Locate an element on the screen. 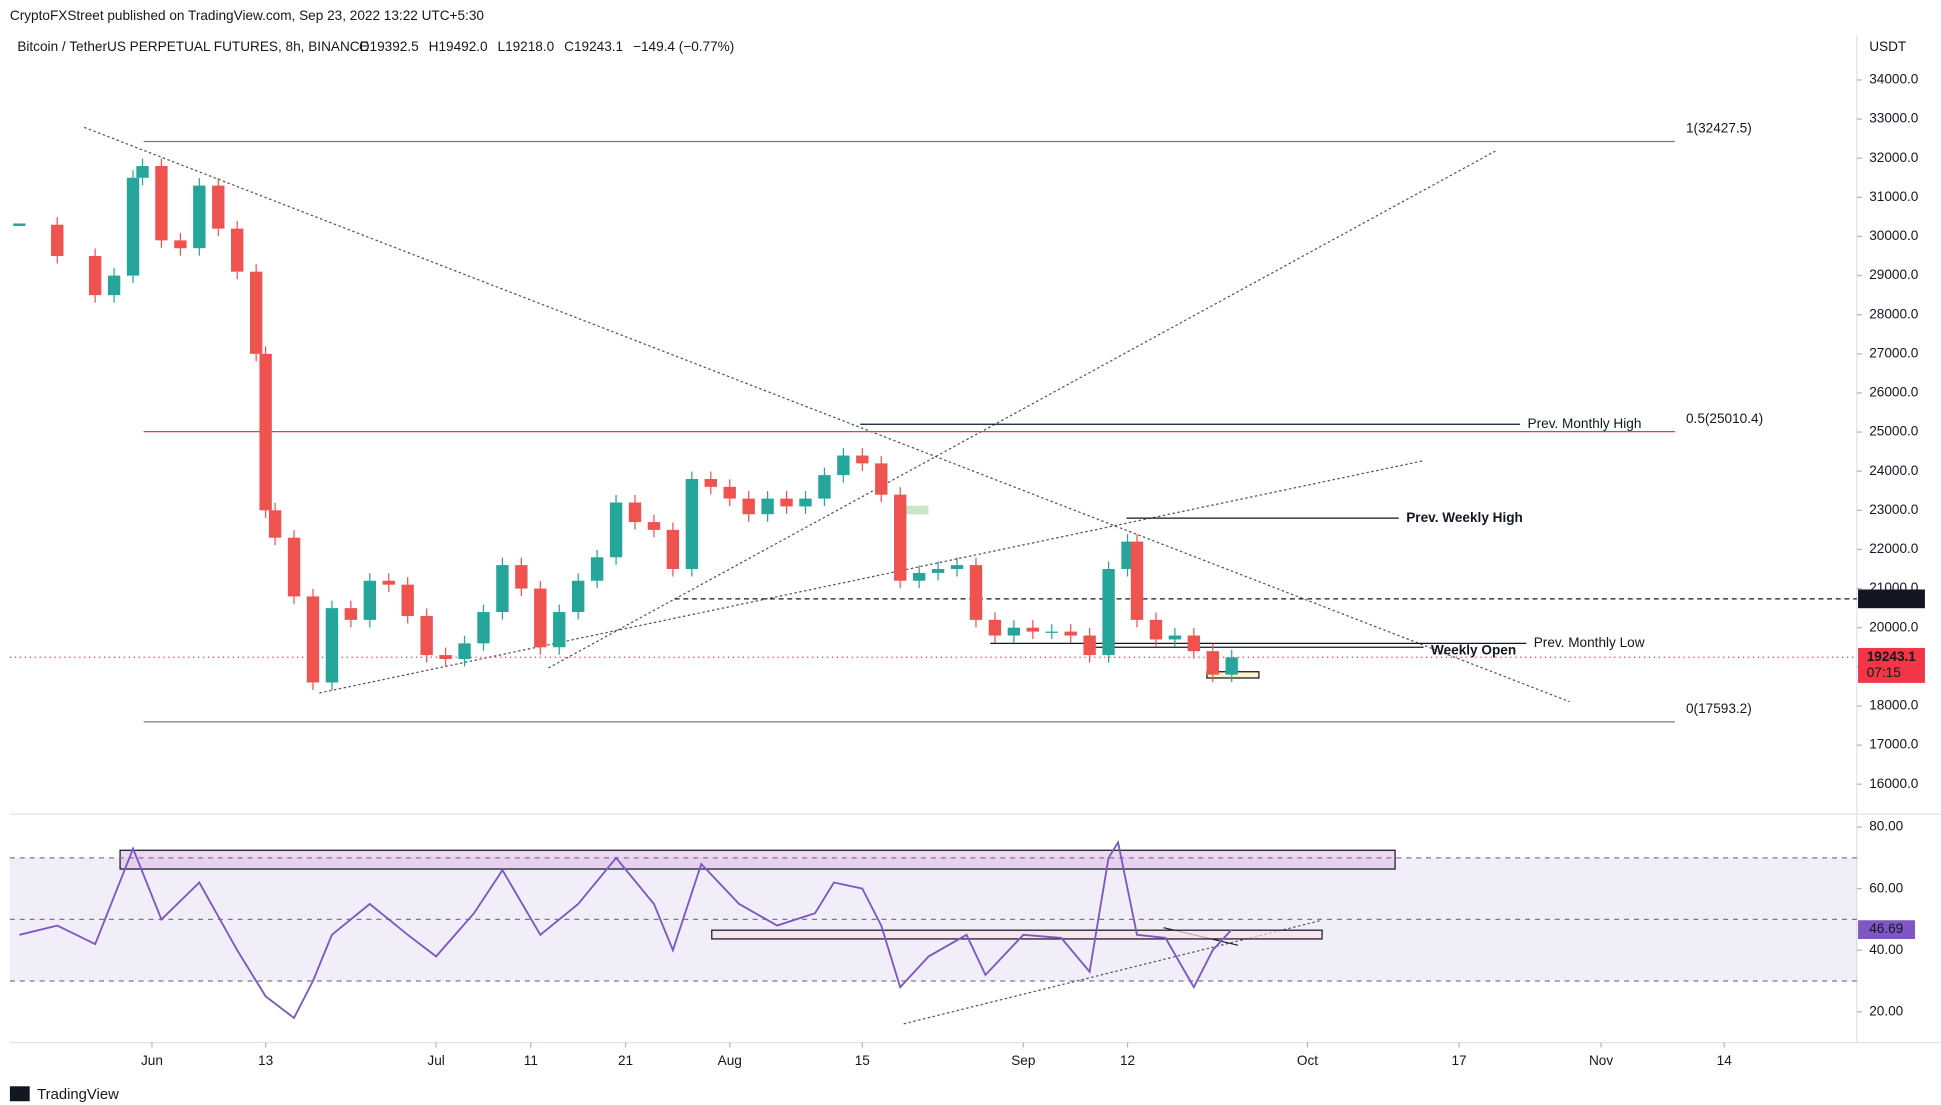 This screenshot has width=1941, height=1105. x-tick-label: 11 is located at coordinates (531, 1060).